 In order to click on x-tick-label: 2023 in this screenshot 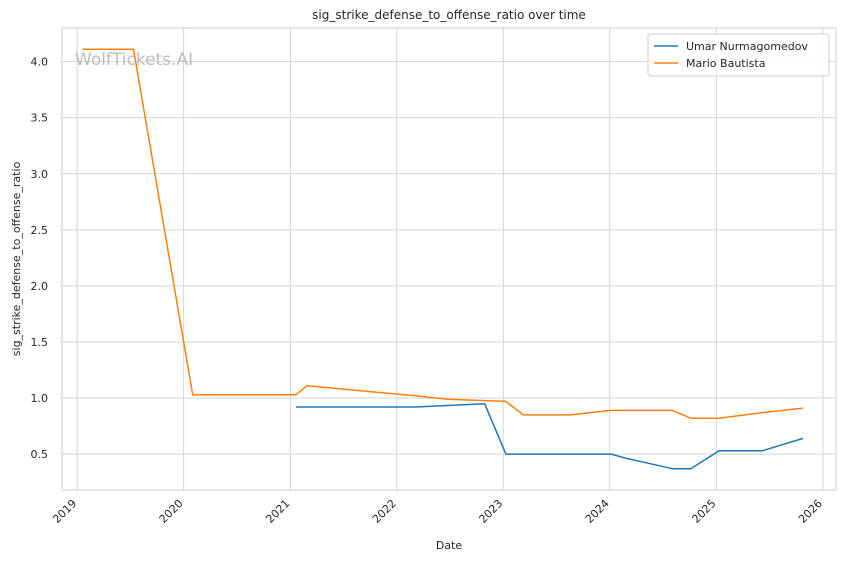, I will do `click(490, 511)`.